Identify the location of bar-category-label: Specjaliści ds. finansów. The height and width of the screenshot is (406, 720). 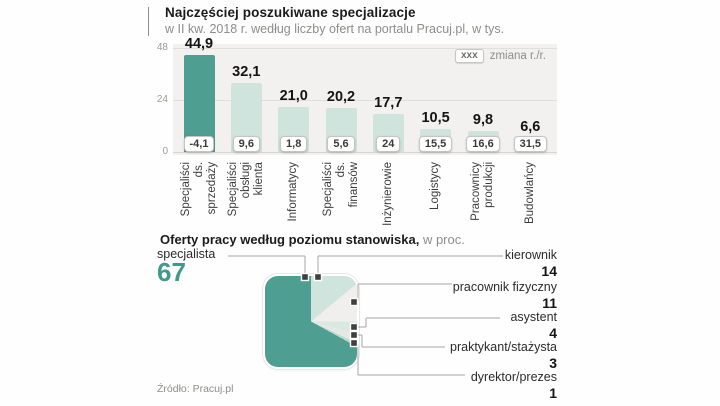
(340, 189).